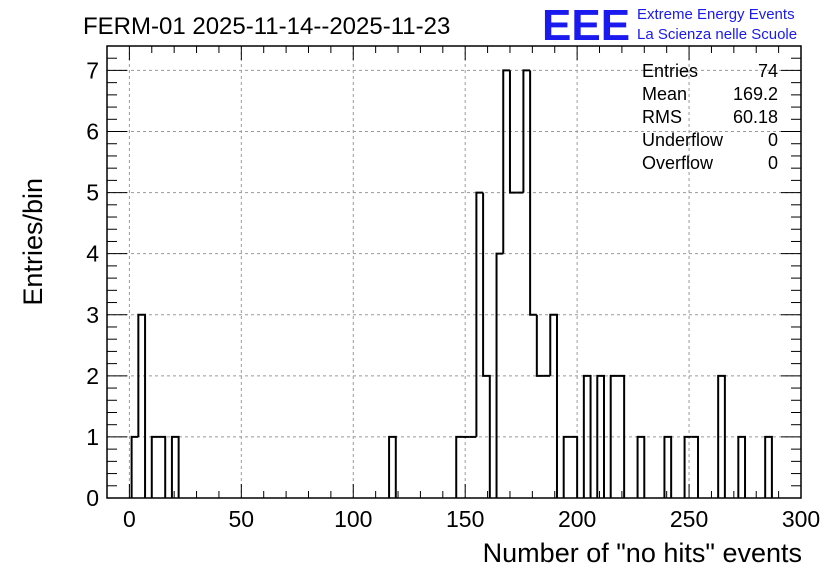 This screenshot has height=572, width=836. I want to click on y-axis-title: Entries/bin, so click(33, 242).